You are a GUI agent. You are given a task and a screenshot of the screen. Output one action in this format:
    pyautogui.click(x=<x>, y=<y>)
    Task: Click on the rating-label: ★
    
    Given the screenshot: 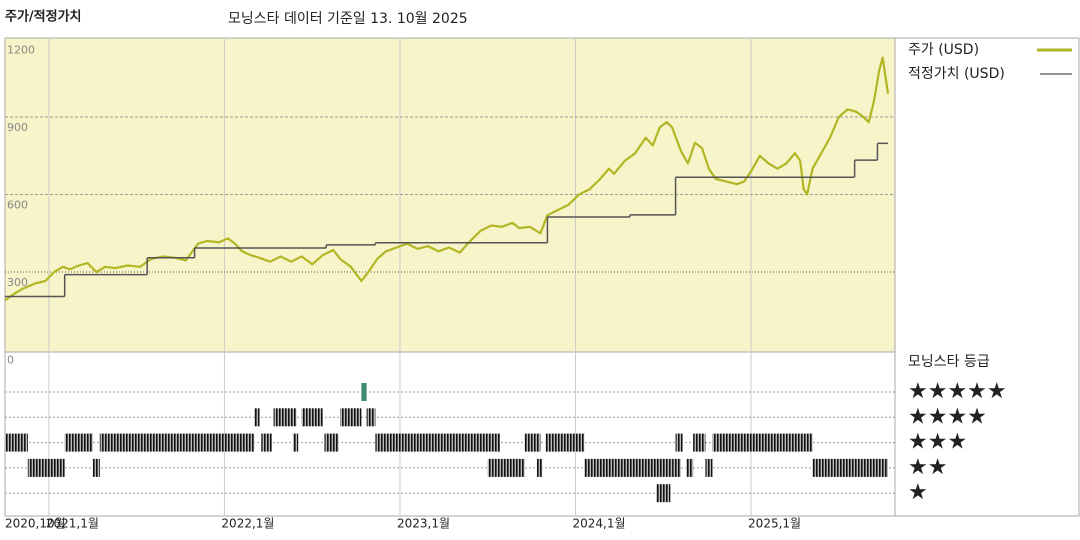 What is the action you would take?
    pyautogui.click(x=918, y=492)
    